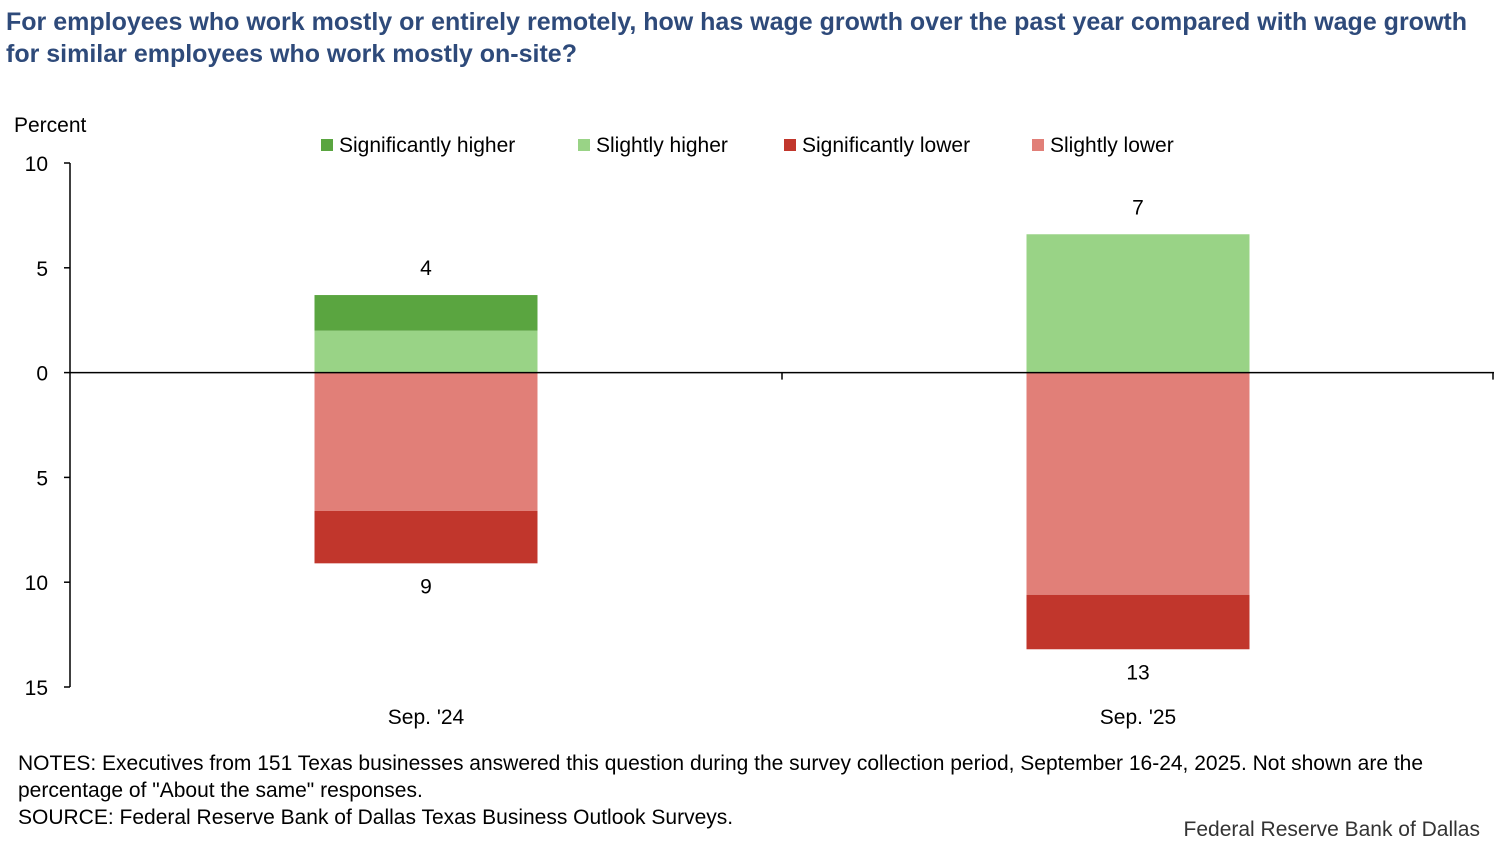  Describe the element at coordinates (1138, 717) in the screenshot. I see `x-tick-label: Sep. '25` at that location.